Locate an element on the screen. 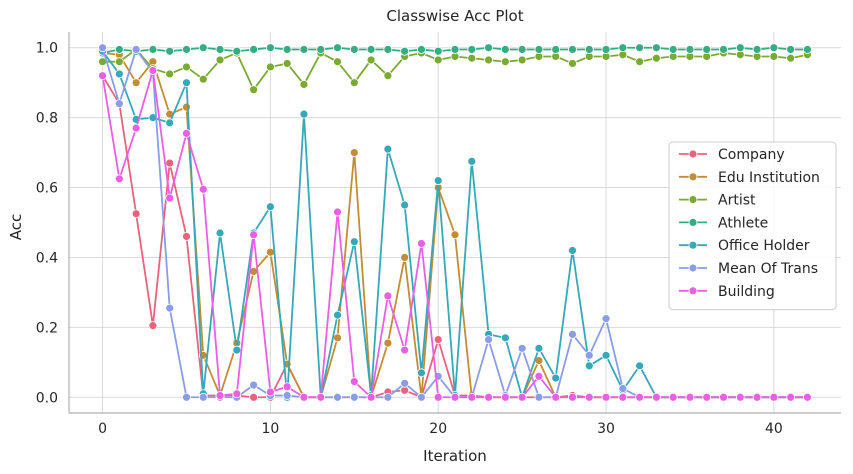 This screenshot has height=474, width=853. y-tick-label: 0.6 is located at coordinates (47, 189).